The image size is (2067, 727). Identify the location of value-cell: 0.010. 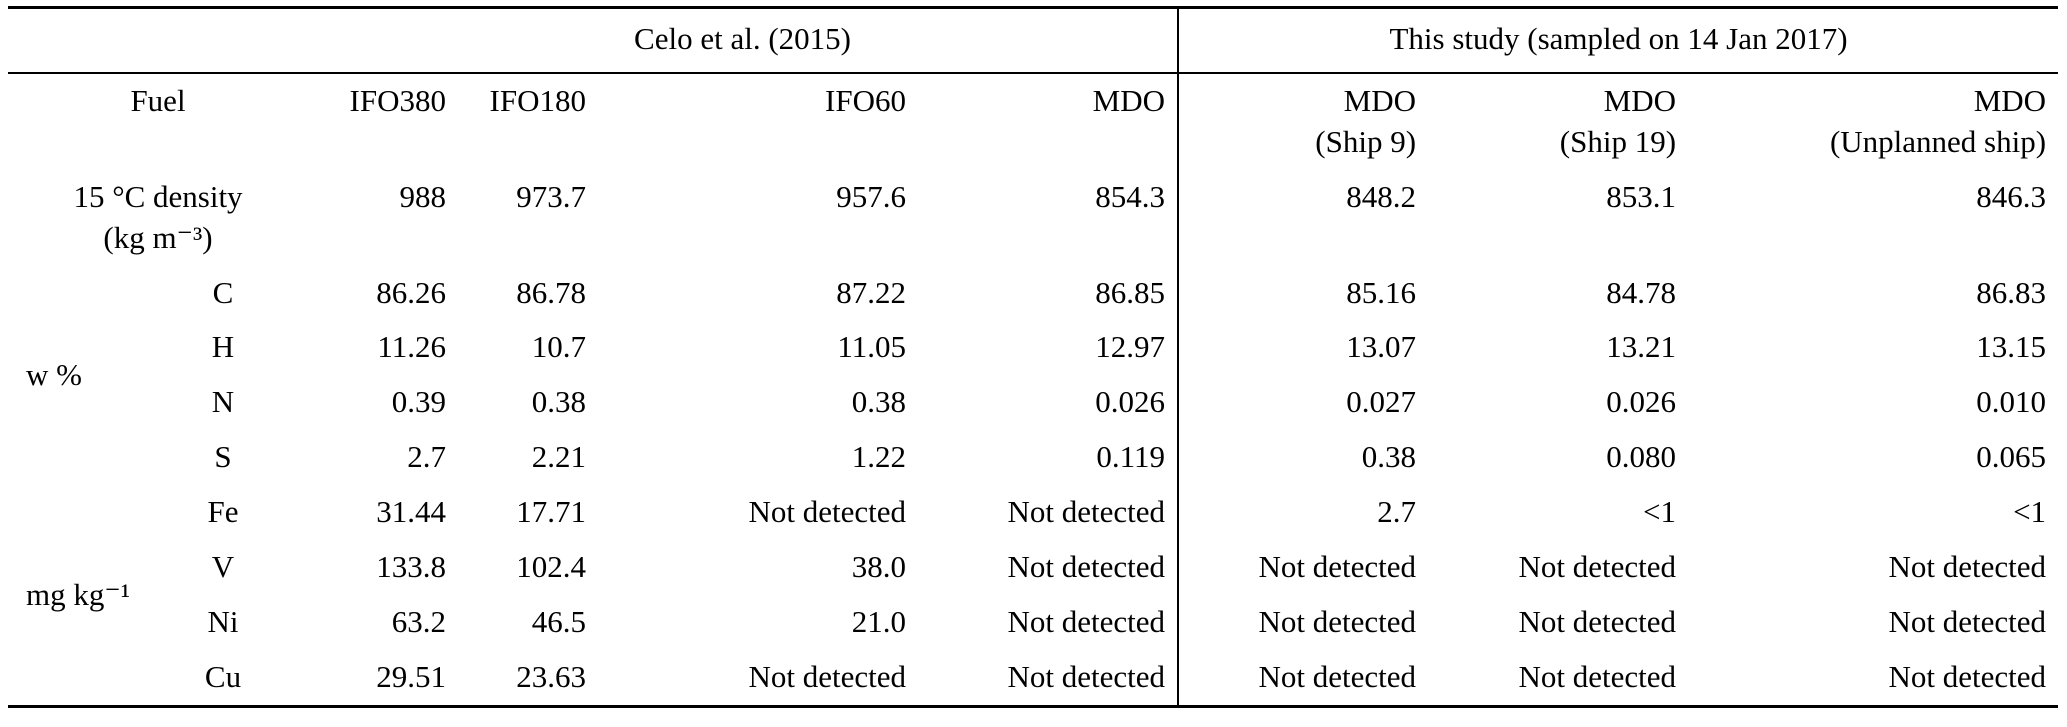
(2011, 402).